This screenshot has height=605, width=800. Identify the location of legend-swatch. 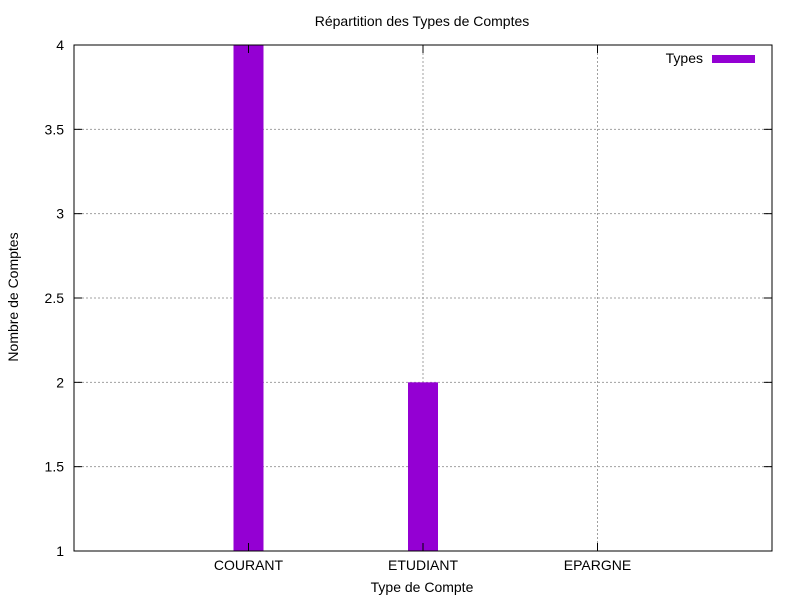
(733, 59).